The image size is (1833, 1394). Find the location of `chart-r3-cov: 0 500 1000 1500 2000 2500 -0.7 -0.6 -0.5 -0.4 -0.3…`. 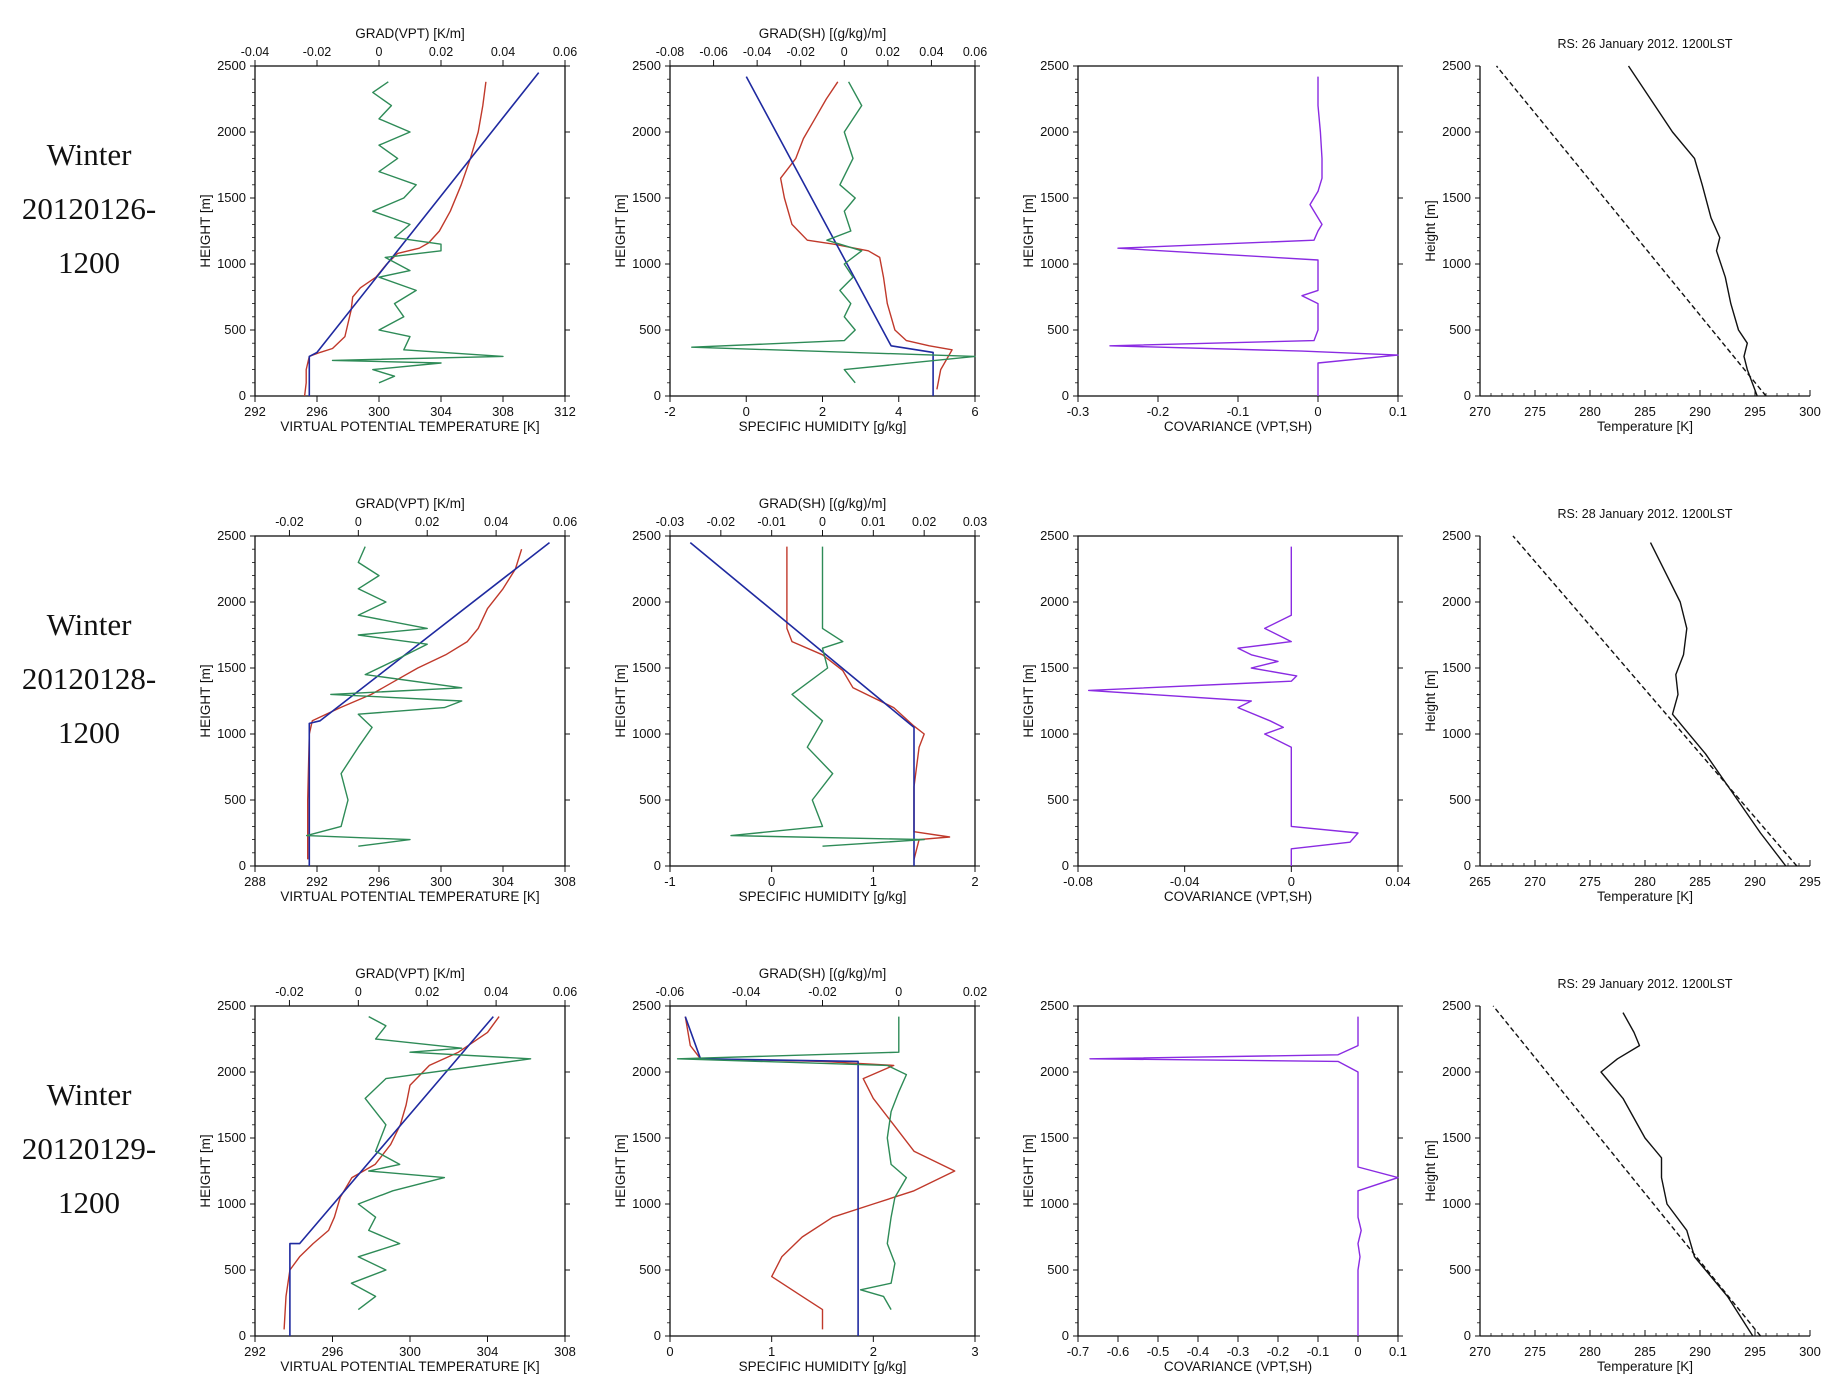

chart-r3-cov: 0 500 1000 1500 2000 2500 -0.7 -0.6 -0.5 -0.4 -0.3… is located at coordinates (1214, 1186).